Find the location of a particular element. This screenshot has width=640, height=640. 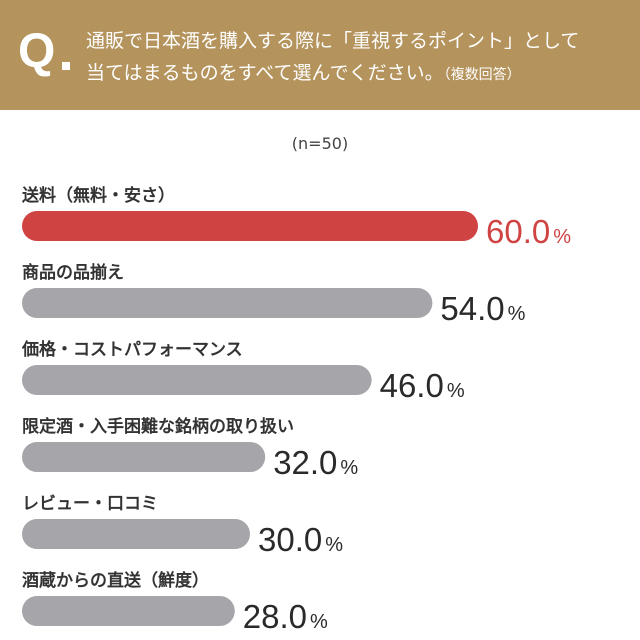

value-number: 60.0 is located at coordinates (518, 231).